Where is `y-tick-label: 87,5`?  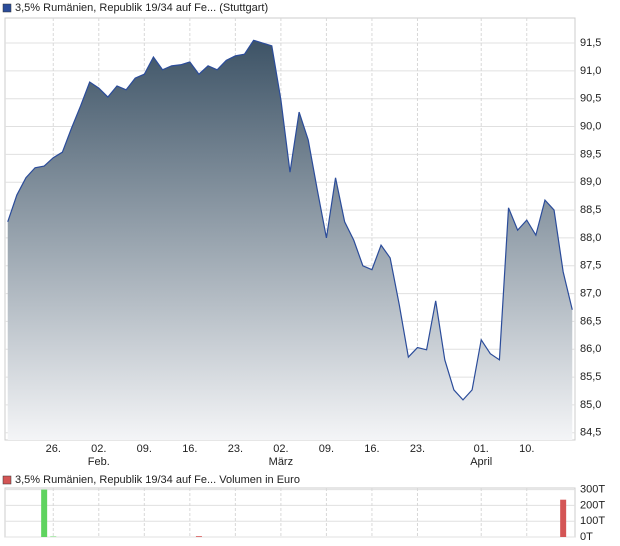
y-tick-label: 87,5 is located at coordinates (590, 266).